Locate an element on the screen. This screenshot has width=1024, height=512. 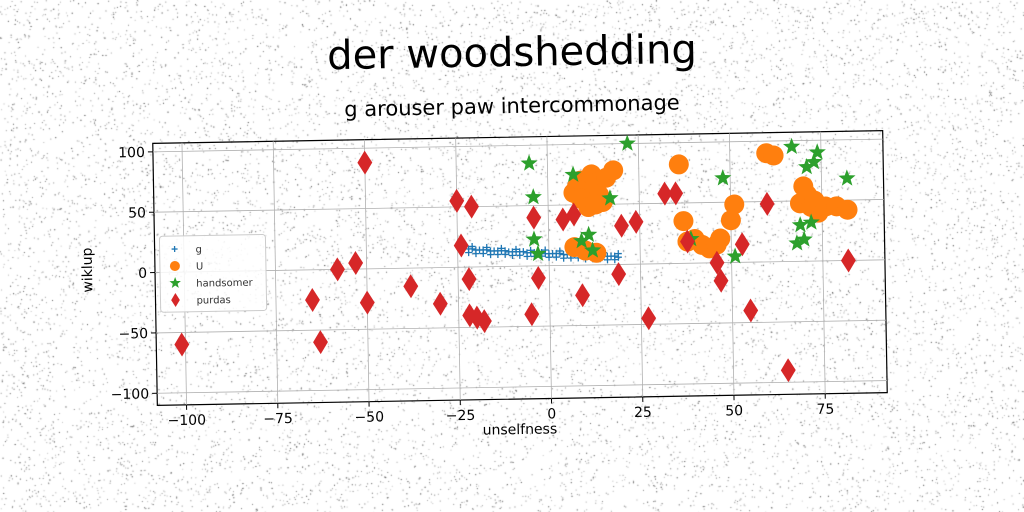
legend-box is located at coordinates (213, 273).